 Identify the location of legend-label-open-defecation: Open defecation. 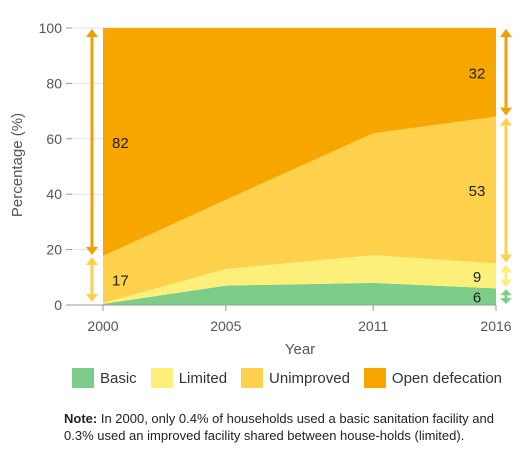
(447, 378).